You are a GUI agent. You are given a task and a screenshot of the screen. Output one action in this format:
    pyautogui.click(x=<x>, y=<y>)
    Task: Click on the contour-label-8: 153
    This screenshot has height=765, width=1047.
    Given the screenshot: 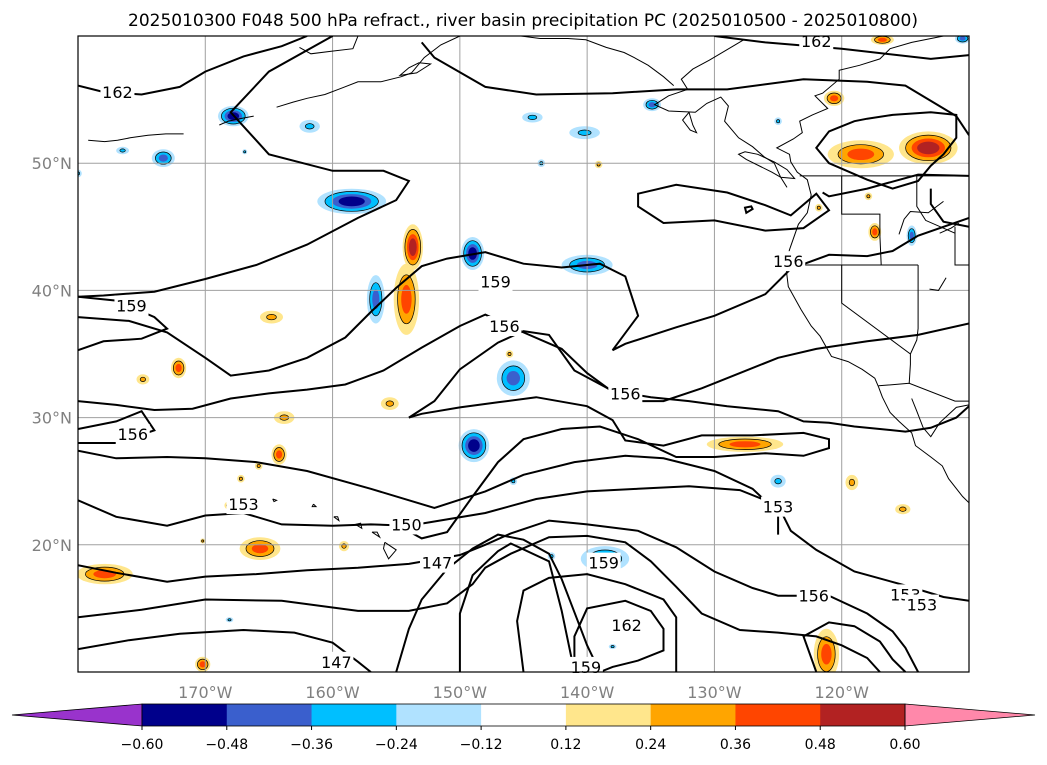 What is the action you would take?
    pyautogui.click(x=243, y=504)
    